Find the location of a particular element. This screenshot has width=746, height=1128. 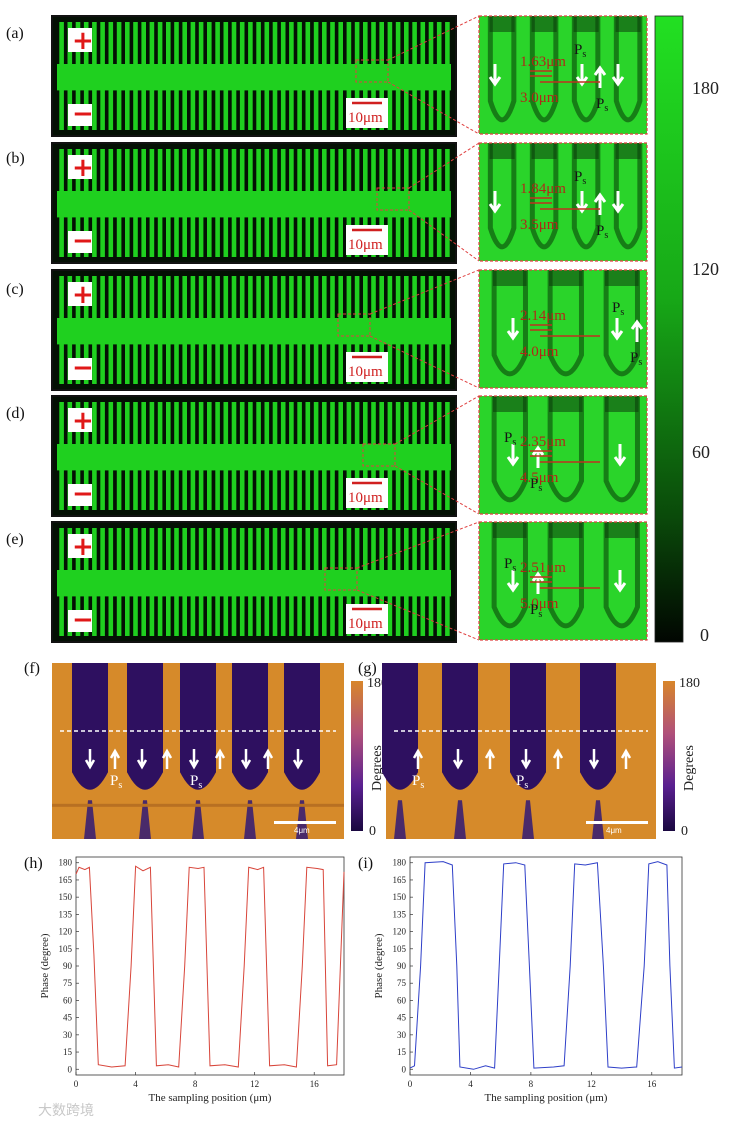

x-tick-label: 0 is located at coordinates (76, 1084).